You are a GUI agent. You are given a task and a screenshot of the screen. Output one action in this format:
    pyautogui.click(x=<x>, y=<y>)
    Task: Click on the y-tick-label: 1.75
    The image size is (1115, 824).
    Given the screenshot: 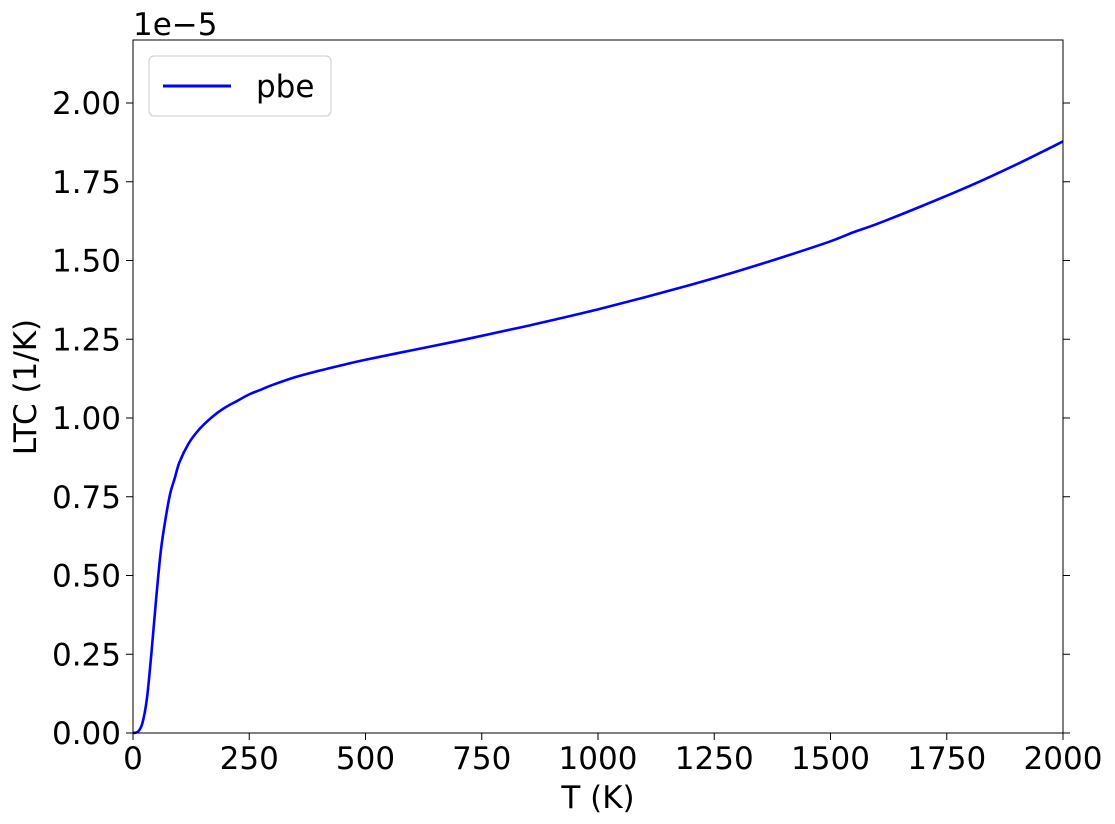 What is the action you would take?
    pyautogui.click(x=86, y=183)
    